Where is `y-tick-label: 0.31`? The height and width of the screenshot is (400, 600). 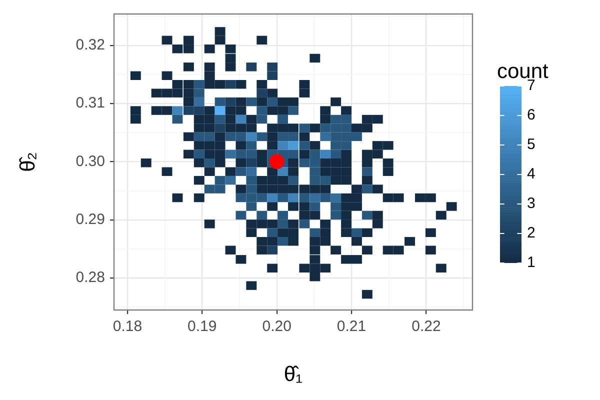
y-tick-label: 0.31 is located at coordinates (90, 103).